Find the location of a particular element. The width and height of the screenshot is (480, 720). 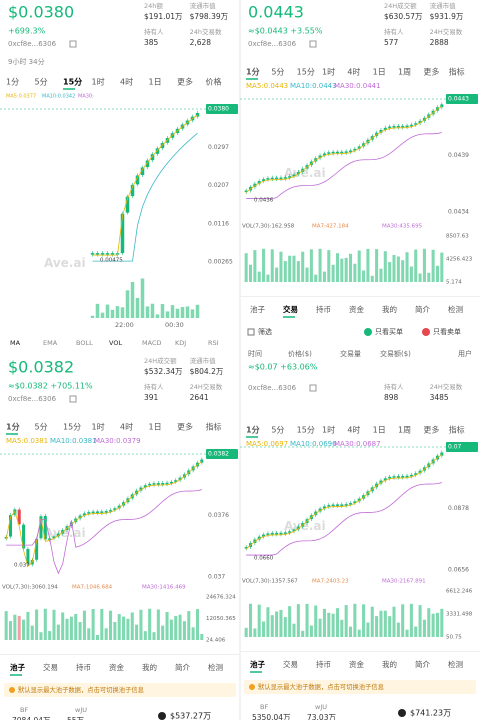

indicator-tab: MA is located at coordinates (15, 343).